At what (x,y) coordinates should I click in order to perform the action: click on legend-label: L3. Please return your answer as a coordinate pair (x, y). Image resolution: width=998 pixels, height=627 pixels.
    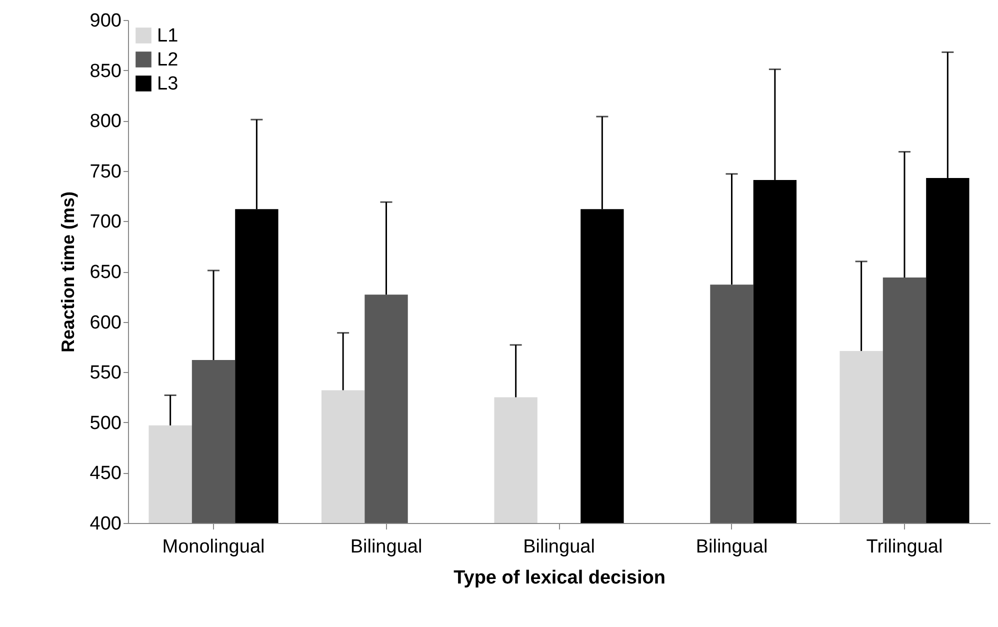
    Looking at the image, I should click on (167, 84).